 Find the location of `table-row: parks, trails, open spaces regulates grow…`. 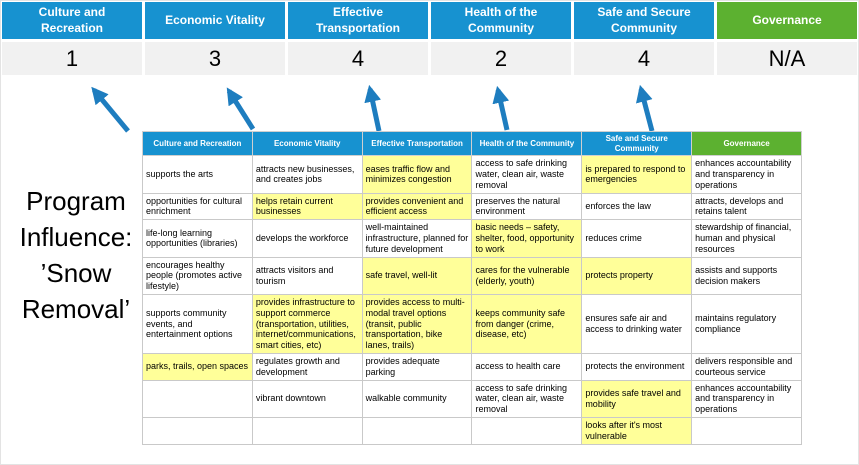

table-row: parks, trails, open spaces regulates grow… is located at coordinates (472, 366).